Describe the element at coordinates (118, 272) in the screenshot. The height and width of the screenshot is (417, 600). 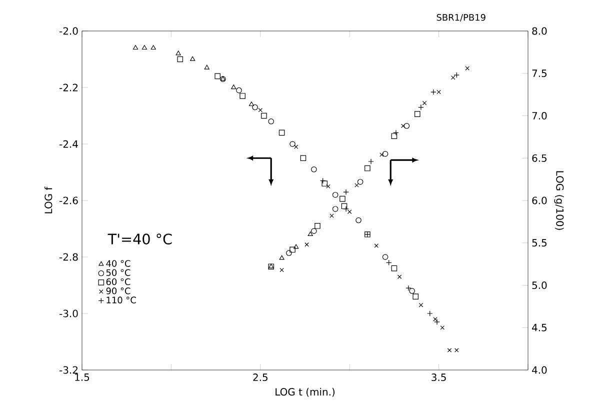
I see `legend-label: 50 °C` at that location.